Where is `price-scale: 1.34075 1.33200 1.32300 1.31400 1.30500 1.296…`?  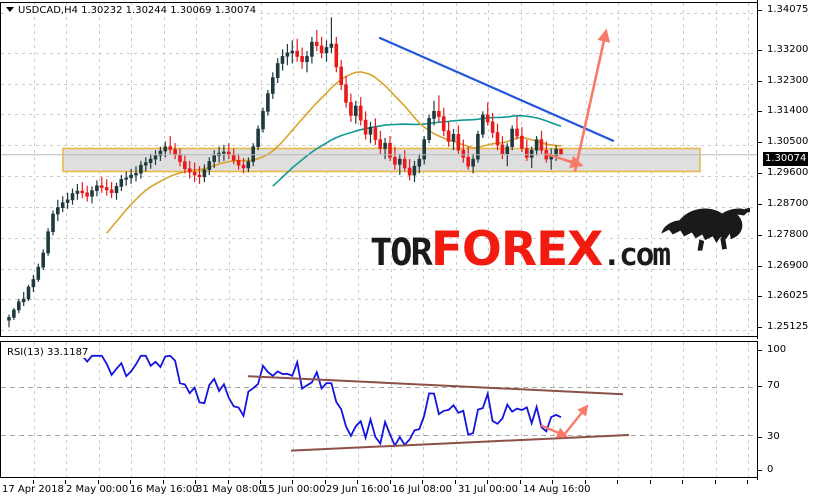 price-scale: 1.34075 1.33200 1.32300 1.31400 1.30500 1.296… is located at coordinates (788, 169).